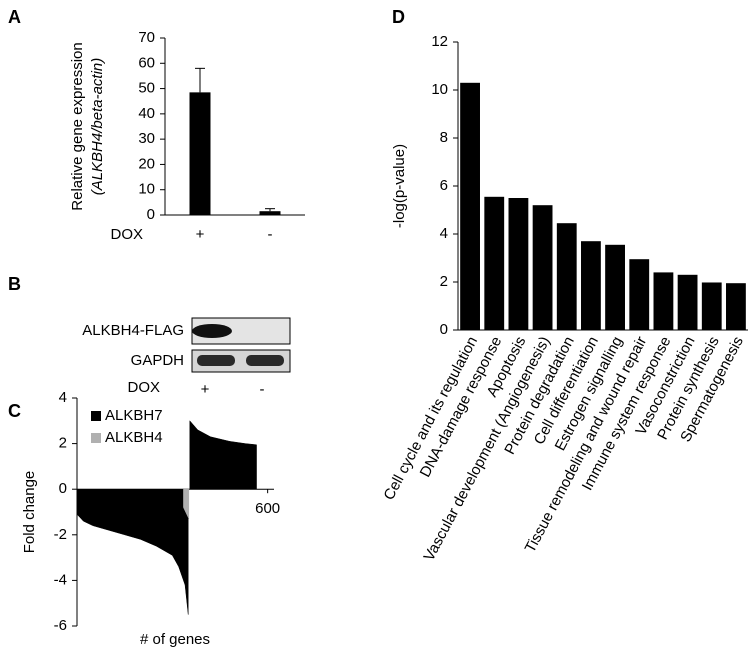 The image size is (751, 657). What do you see at coordinates (262, 389) in the screenshot?
I see `blot-lane-label: -` at bounding box center [262, 389].